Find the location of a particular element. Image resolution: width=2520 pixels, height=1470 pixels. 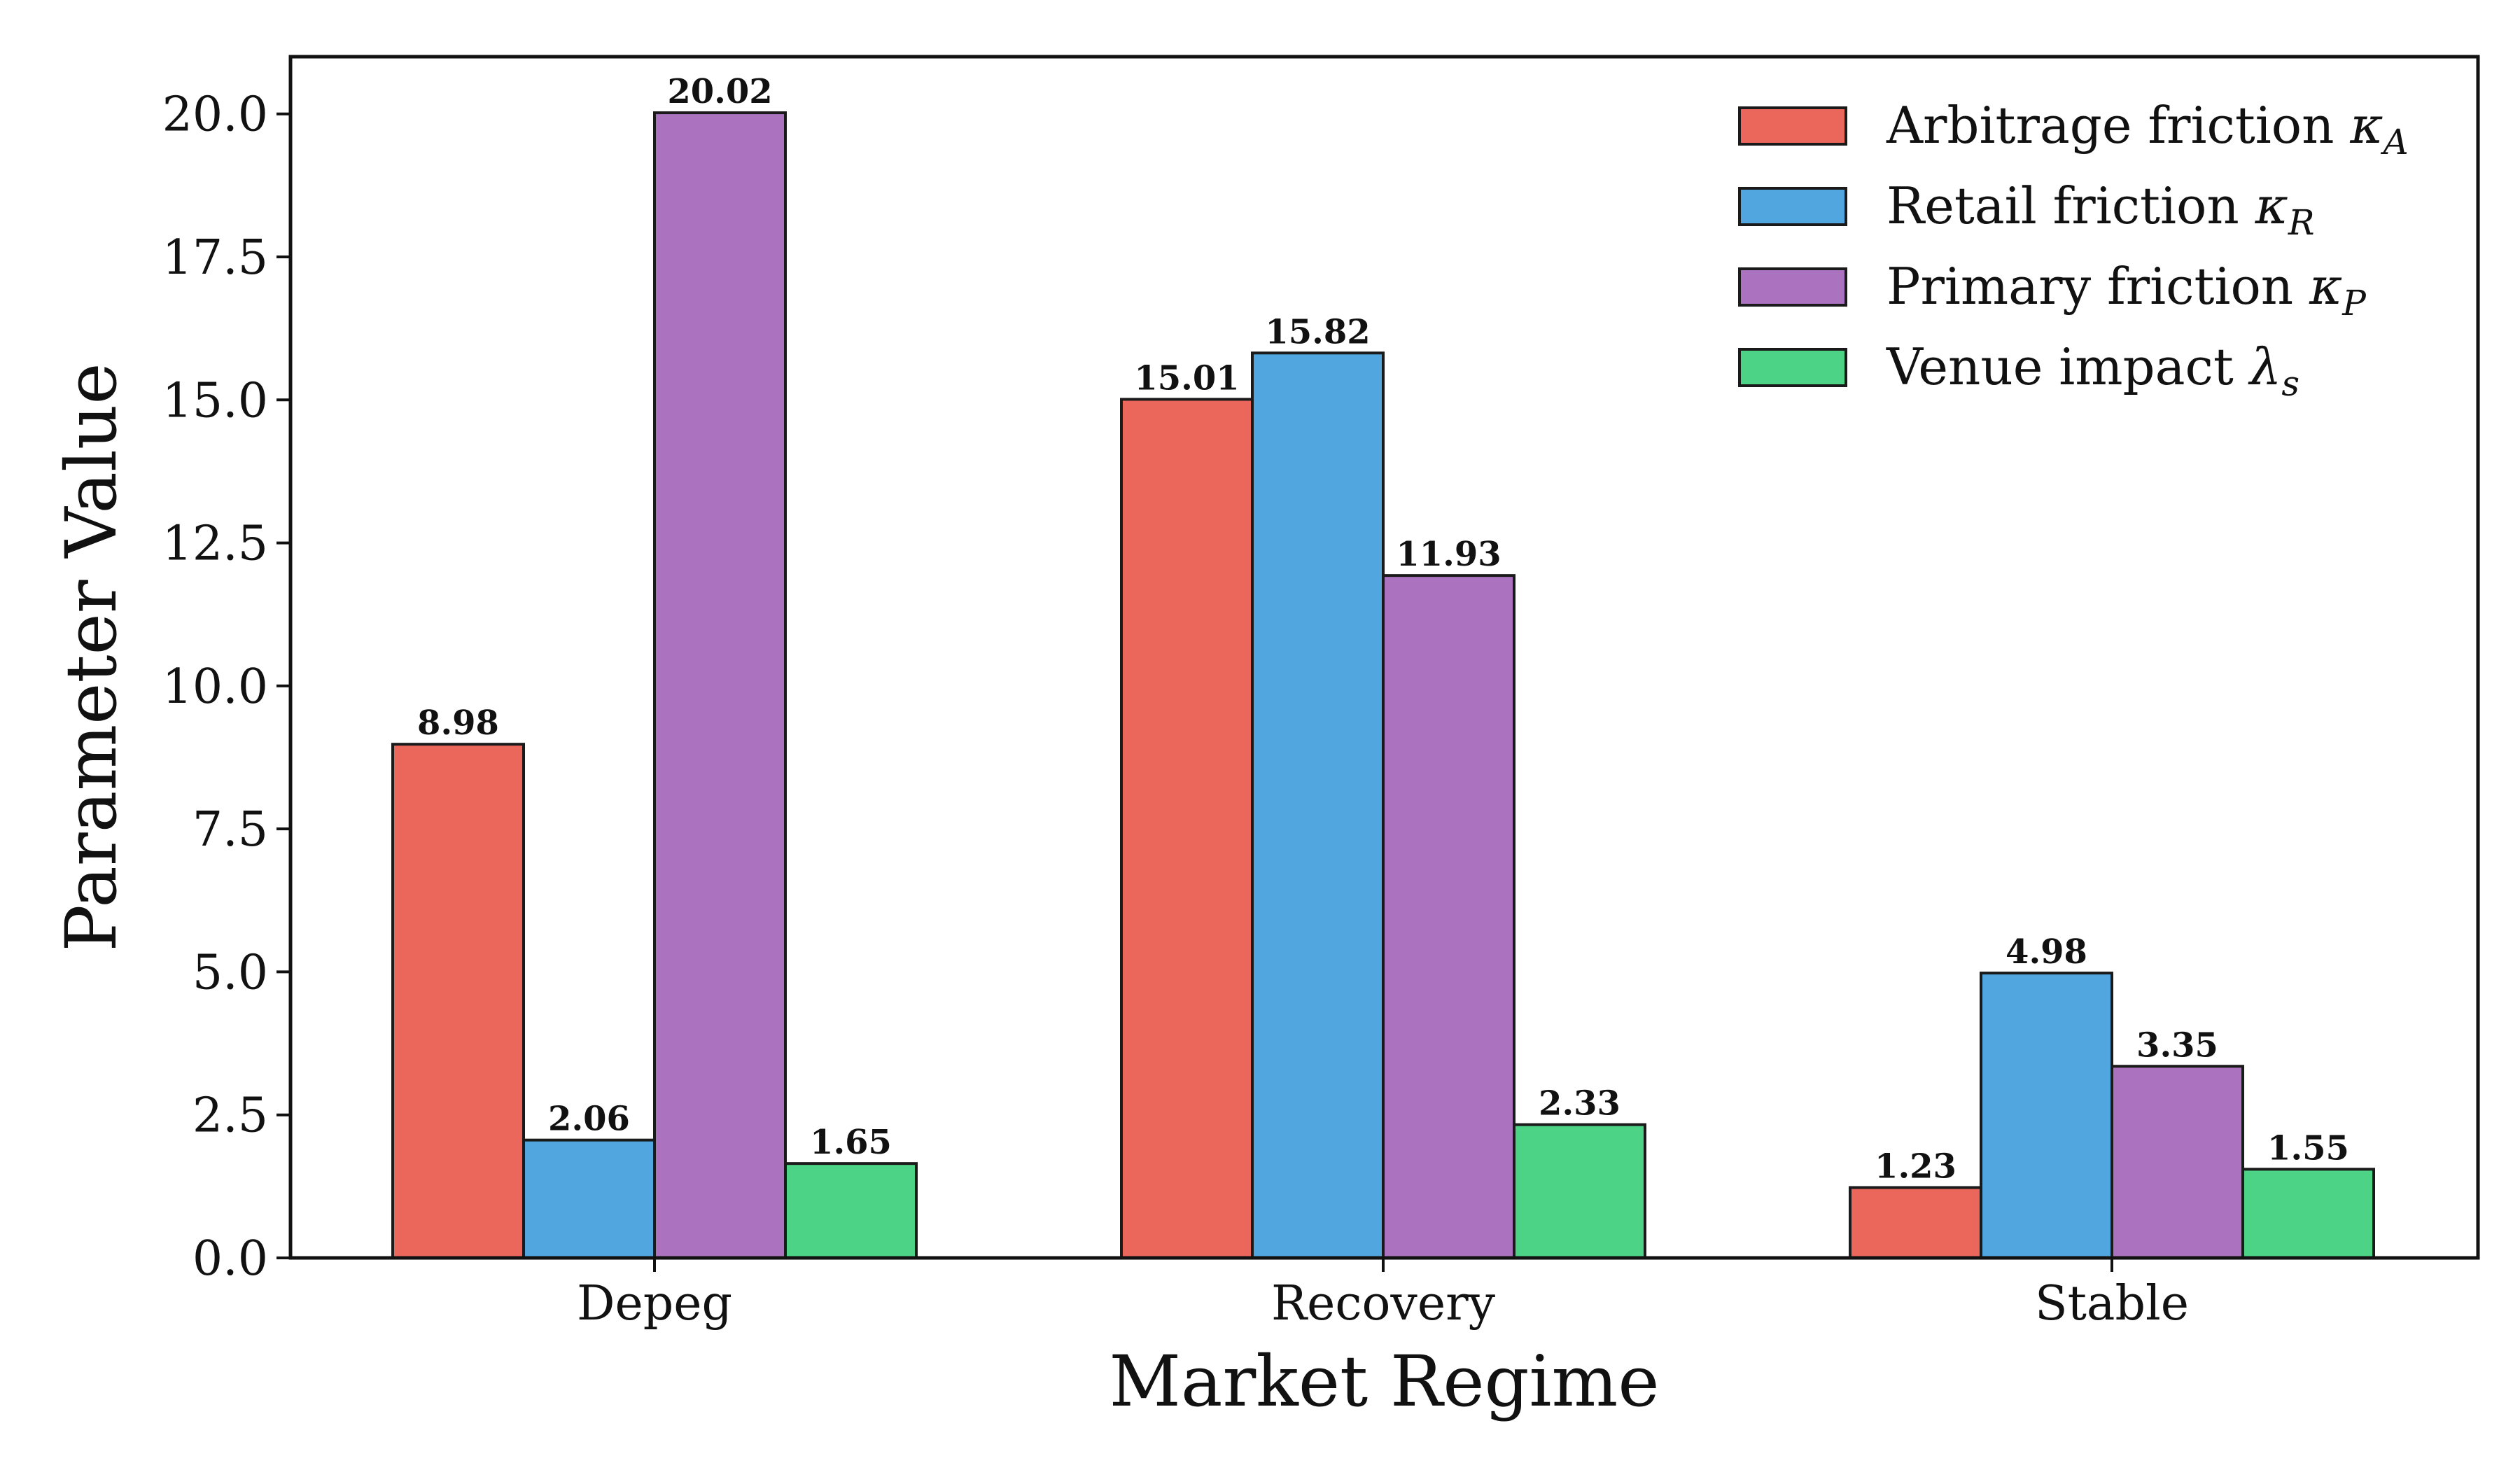

legend-symbol: λ is located at coordinates (2265, 366).